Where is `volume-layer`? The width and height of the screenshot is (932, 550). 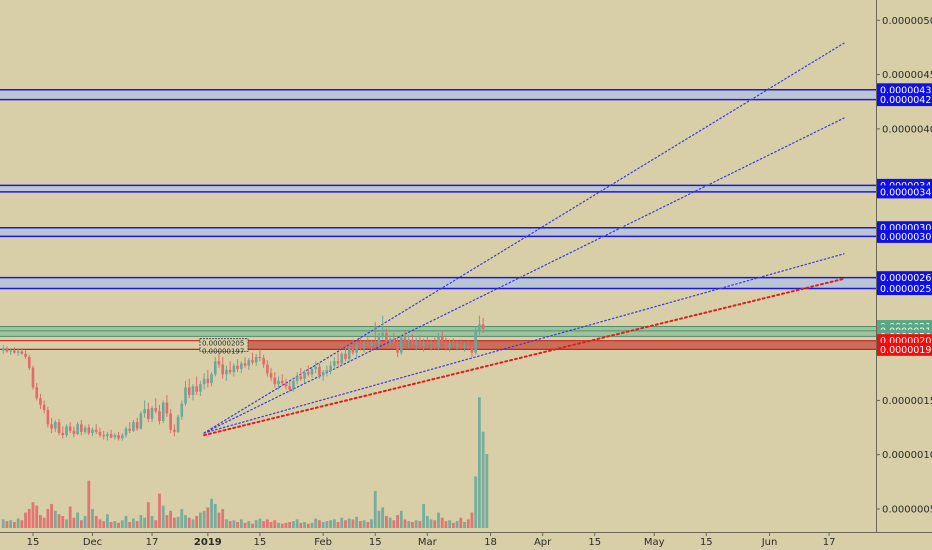 volume-layer is located at coordinates (245, 462).